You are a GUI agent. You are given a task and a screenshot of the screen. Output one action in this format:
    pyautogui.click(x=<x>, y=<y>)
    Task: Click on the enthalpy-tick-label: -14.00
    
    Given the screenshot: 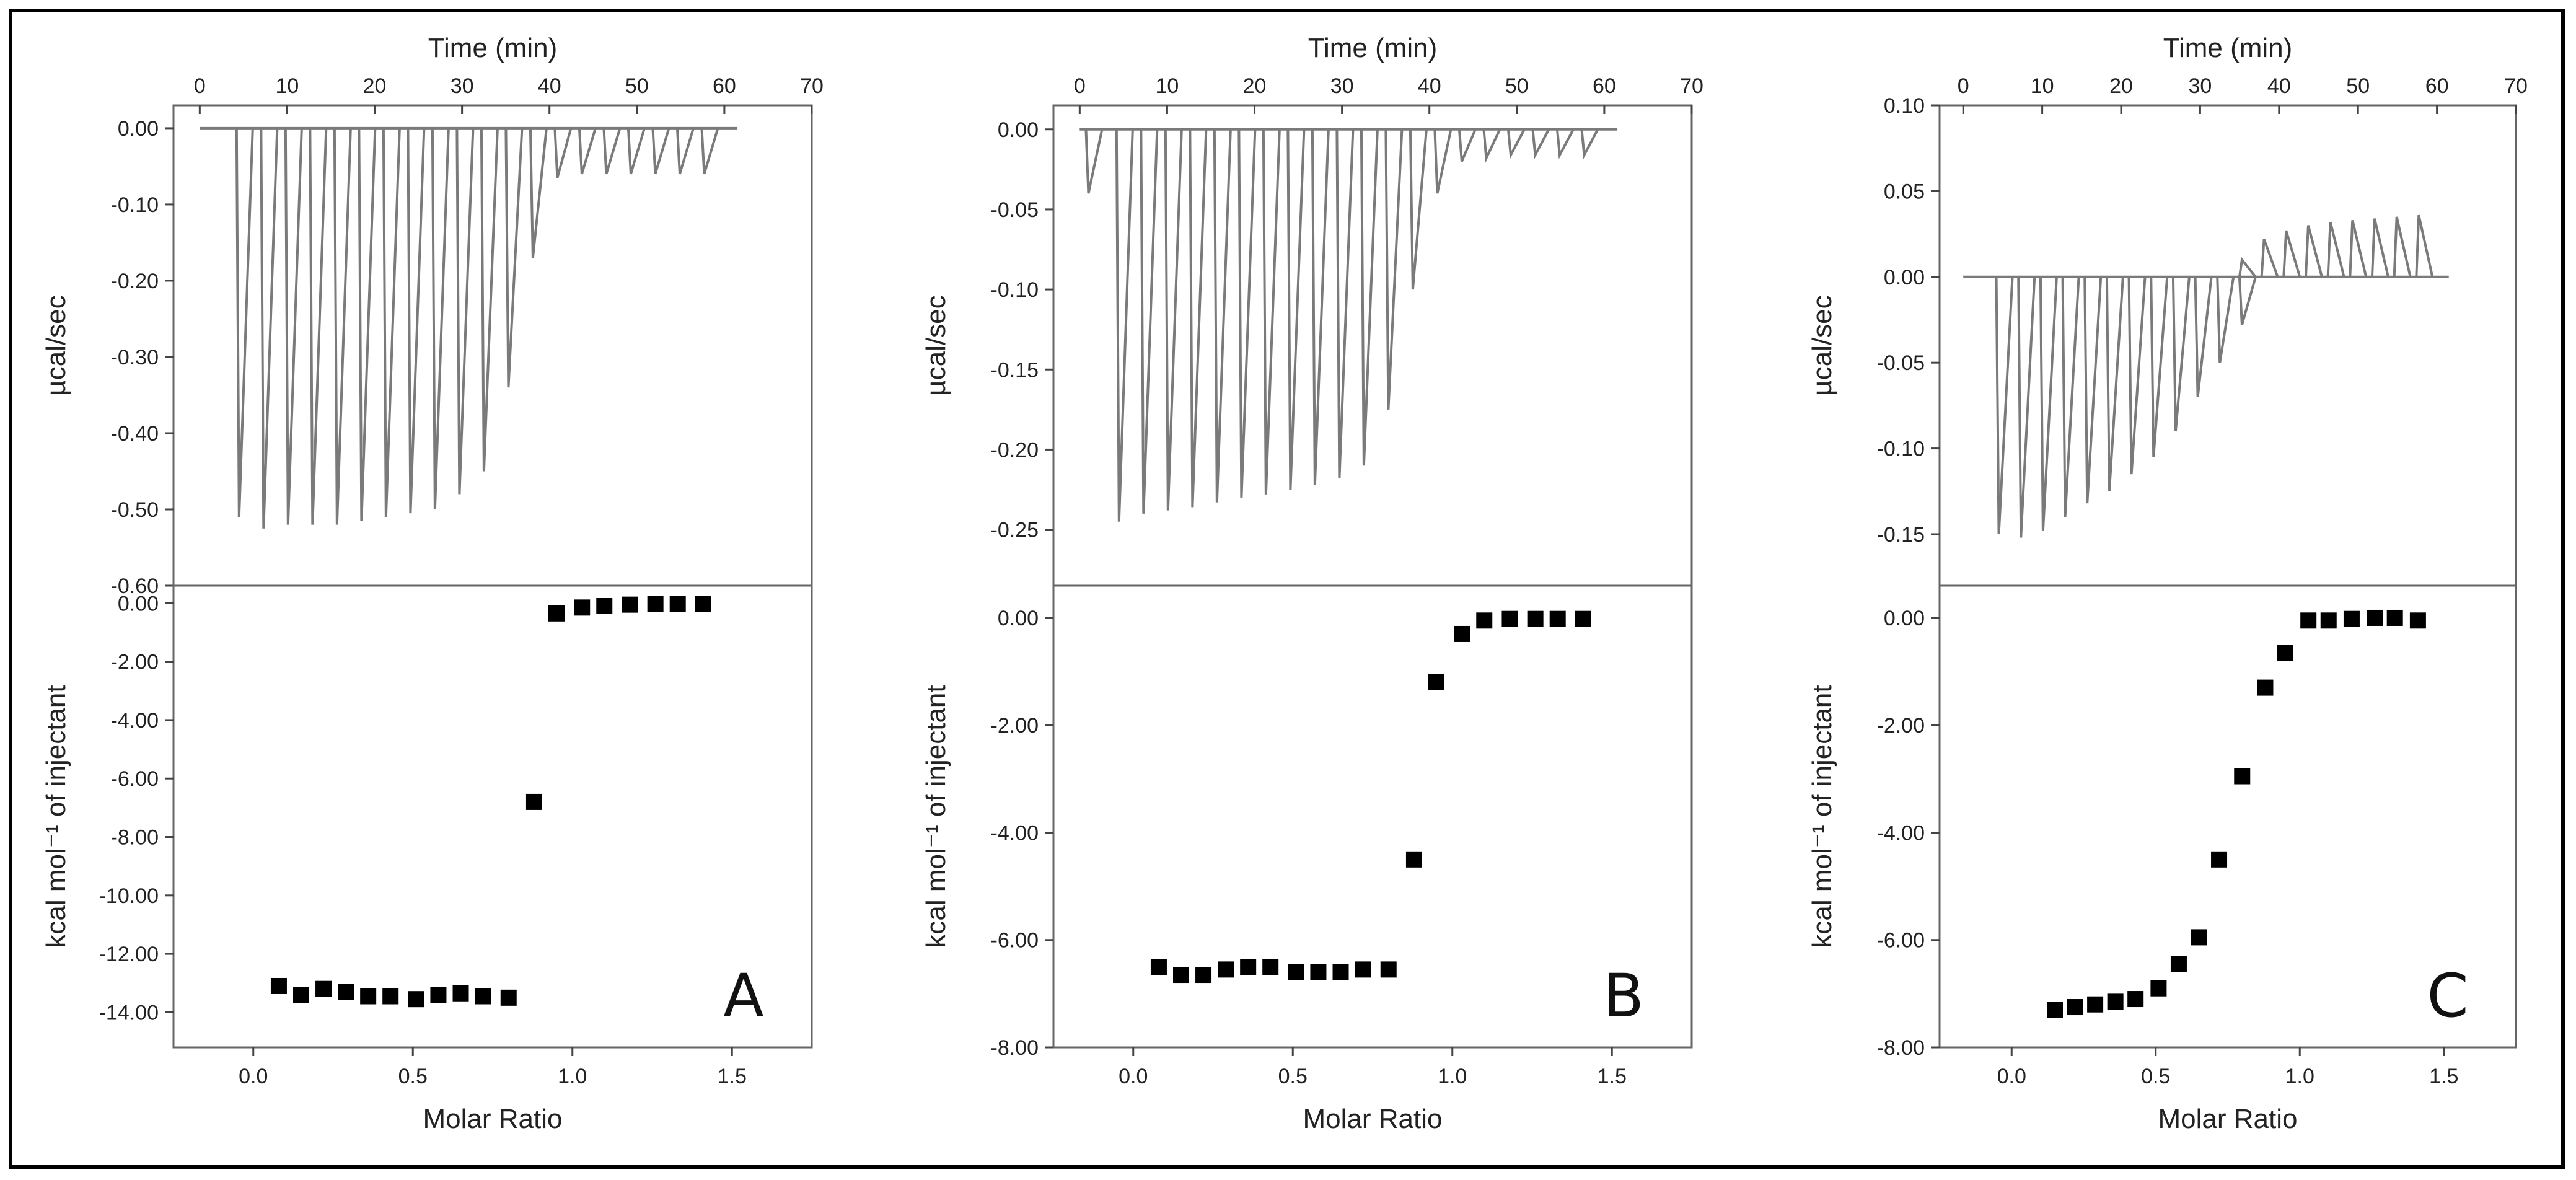 What is the action you would take?
    pyautogui.click(x=129, y=1013)
    